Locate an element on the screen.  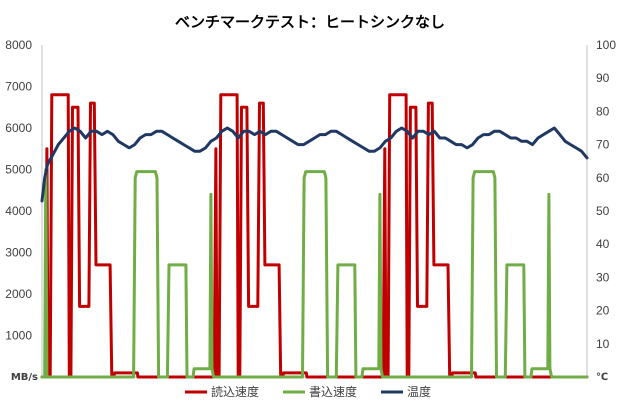
y-left-unit: MB/s is located at coordinates (24, 377).